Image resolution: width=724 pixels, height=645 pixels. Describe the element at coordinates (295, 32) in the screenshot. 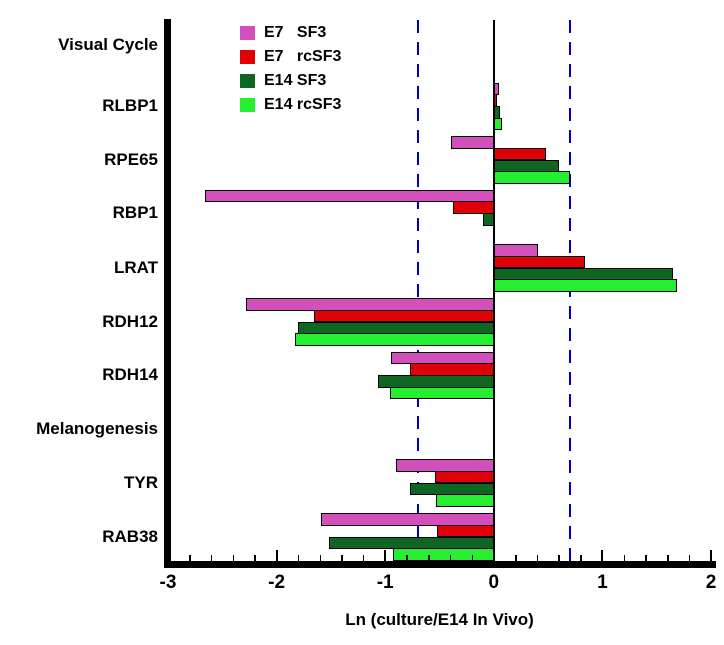

I see `legend-label: E7 SF3` at that location.